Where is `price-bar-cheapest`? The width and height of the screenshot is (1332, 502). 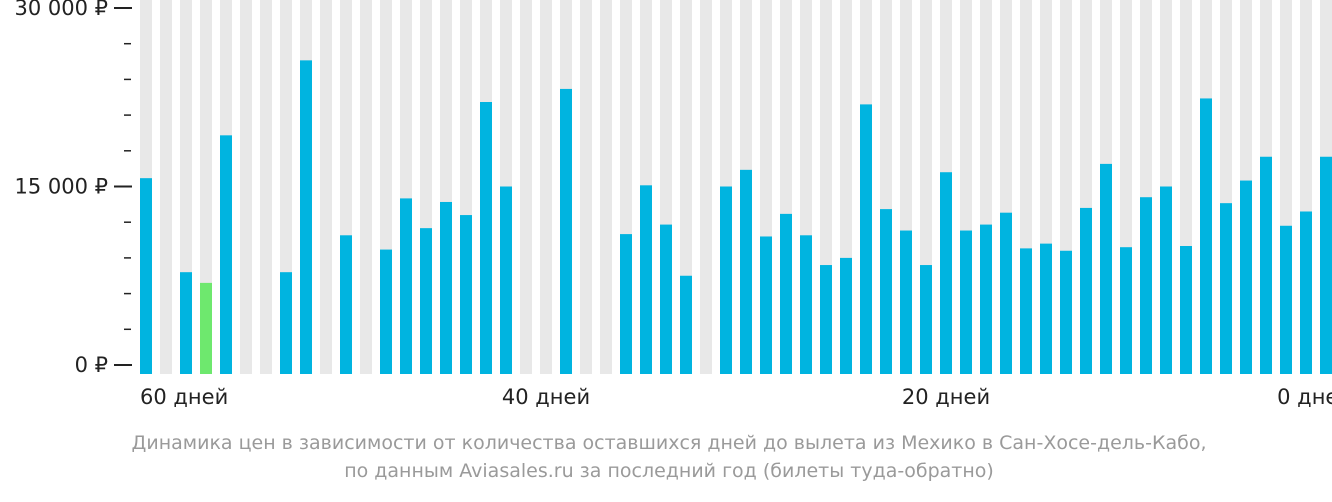
price-bar-cheapest is located at coordinates (206, 328).